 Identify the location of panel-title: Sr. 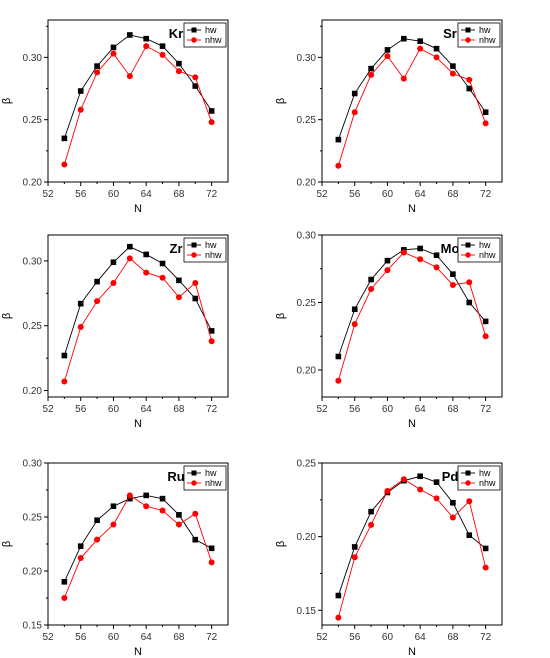
(450, 33).